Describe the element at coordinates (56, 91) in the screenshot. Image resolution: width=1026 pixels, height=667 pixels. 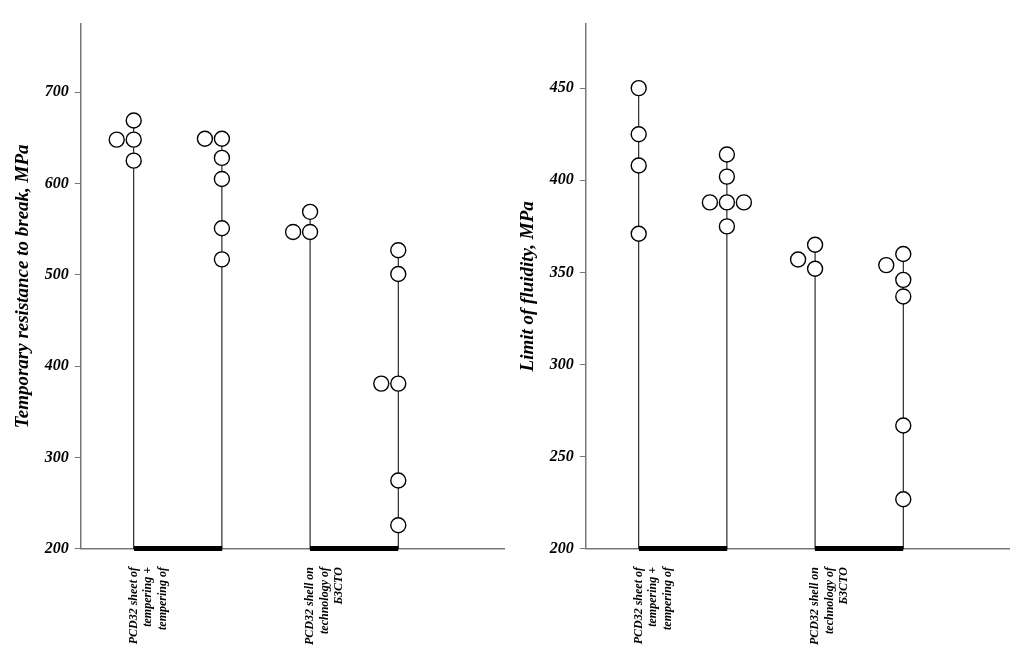
I see `y-tick-label: 700` at that location.